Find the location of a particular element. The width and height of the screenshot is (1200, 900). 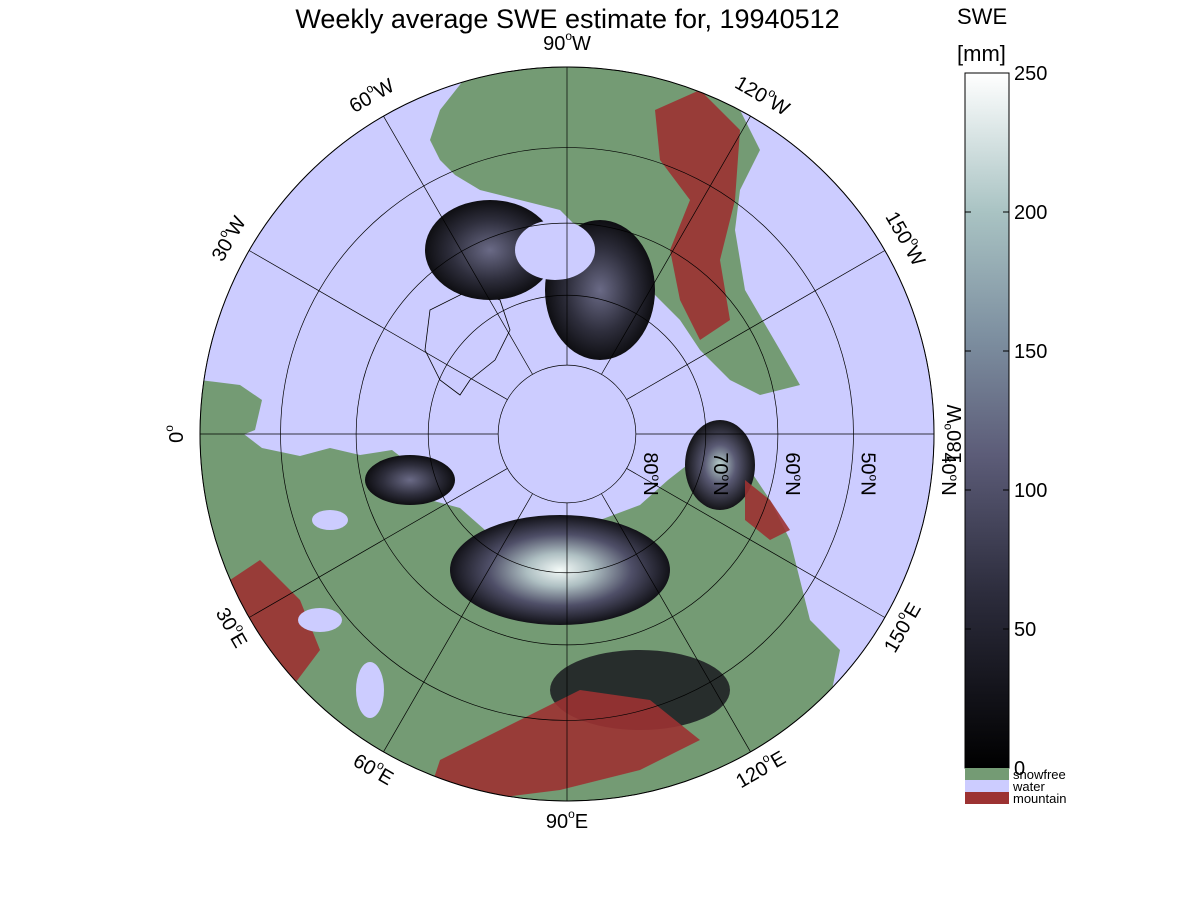

swe-canada-east is located at coordinates (490, 250).